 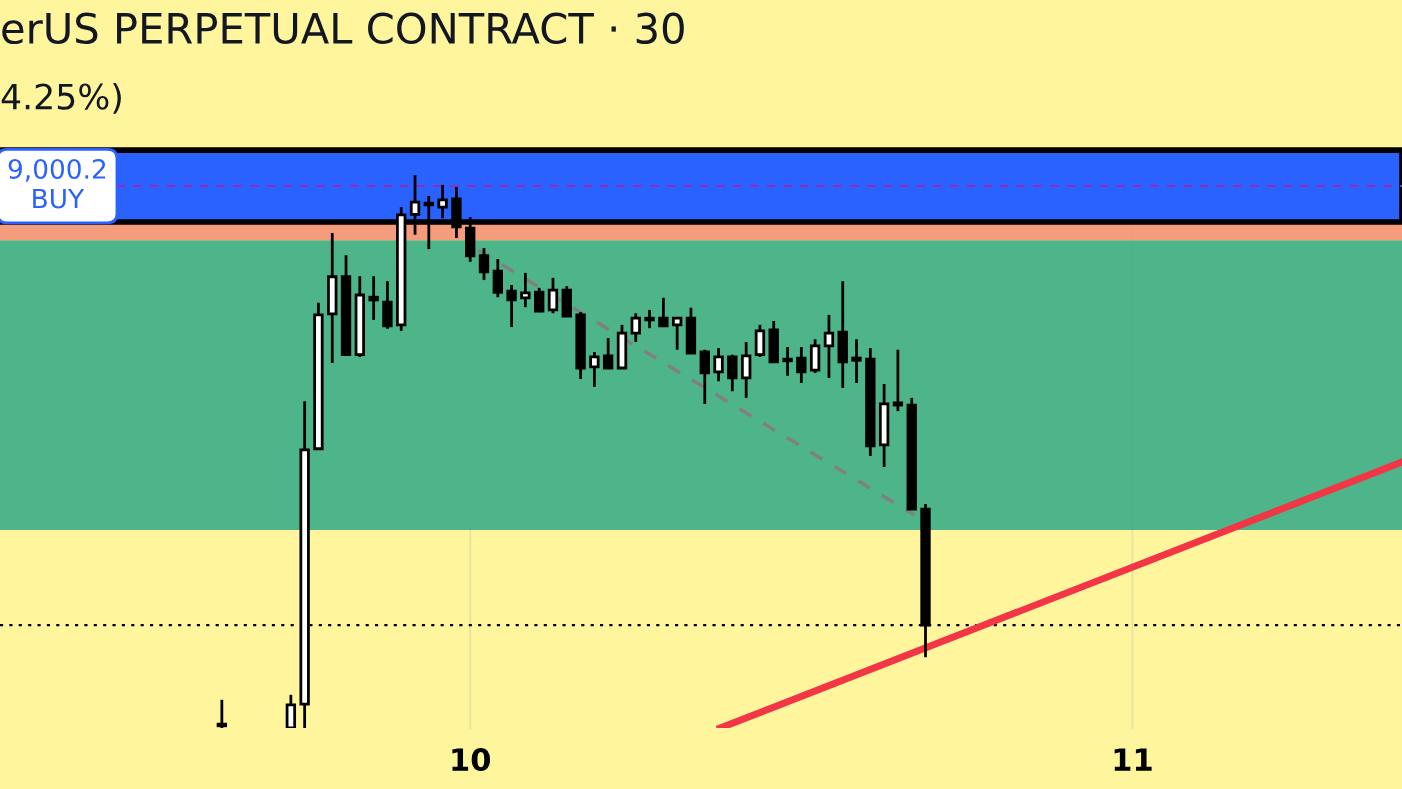 What do you see at coordinates (1133, 759) in the screenshot?
I see `x-tick-label: 11` at bounding box center [1133, 759].